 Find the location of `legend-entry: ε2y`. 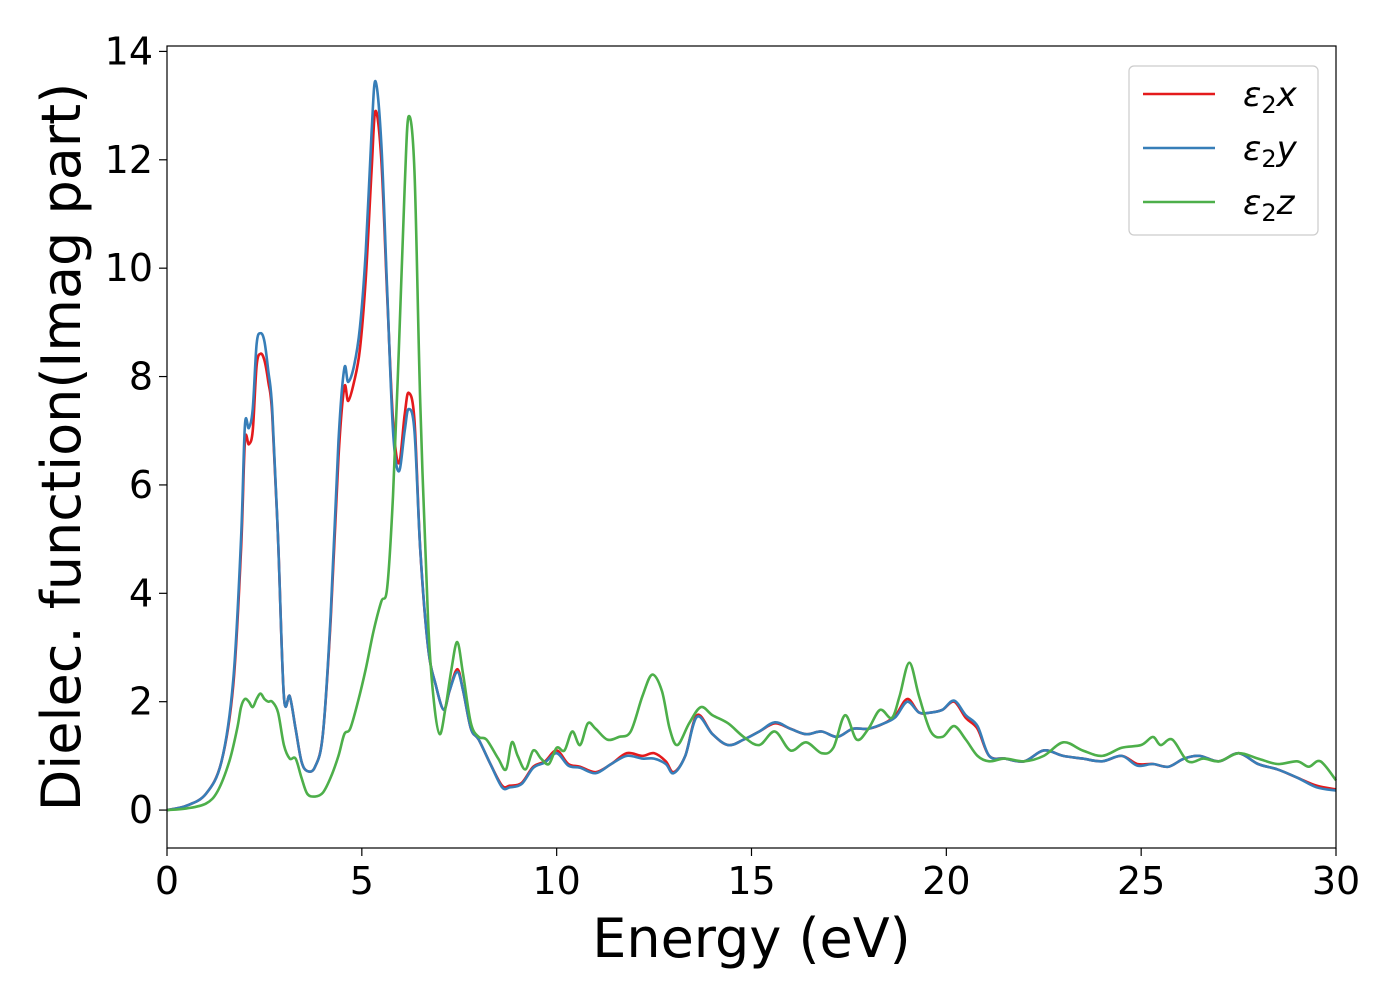

legend-entry: ε2y is located at coordinates (1270, 151).